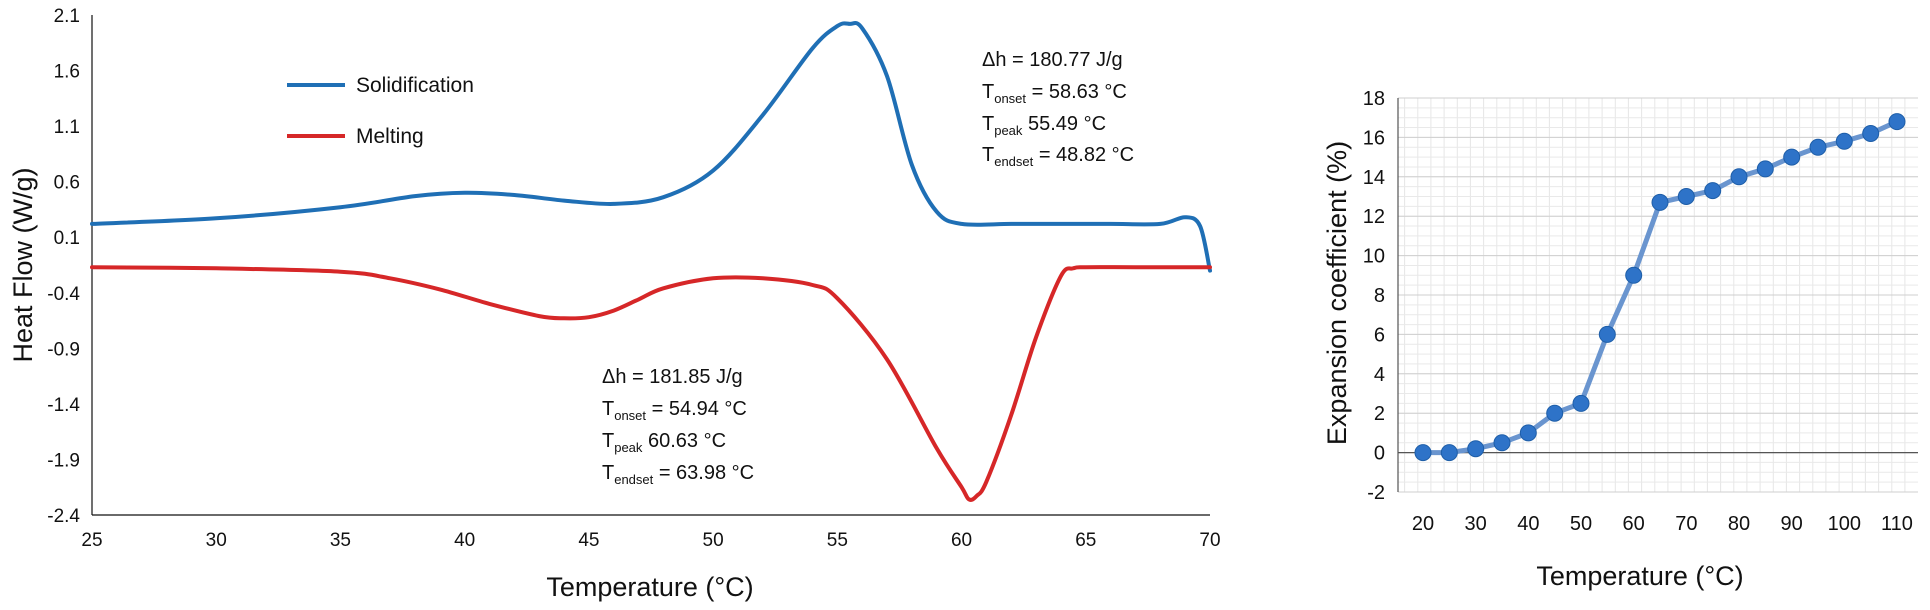 The image size is (1930, 610). What do you see at coordinates (67, 183) in the screenshot?
I see `dsc-y-tick-label: 0.6` at bounding box center [67, 183].